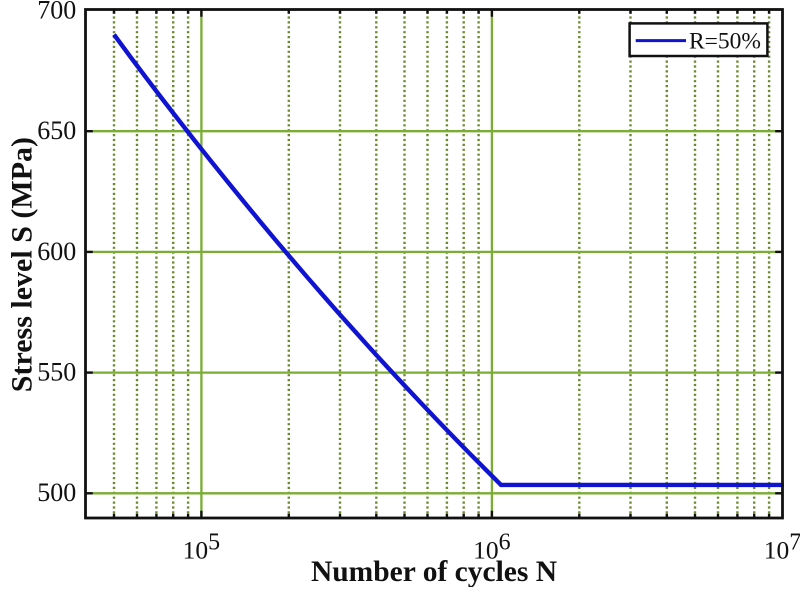 The width and height of the screenshot is (800, 592). What do you see at coordinates (434, 571) in the screenshot?
I see `svg-text: Number of cycles N` at bounding box center [434, 571].